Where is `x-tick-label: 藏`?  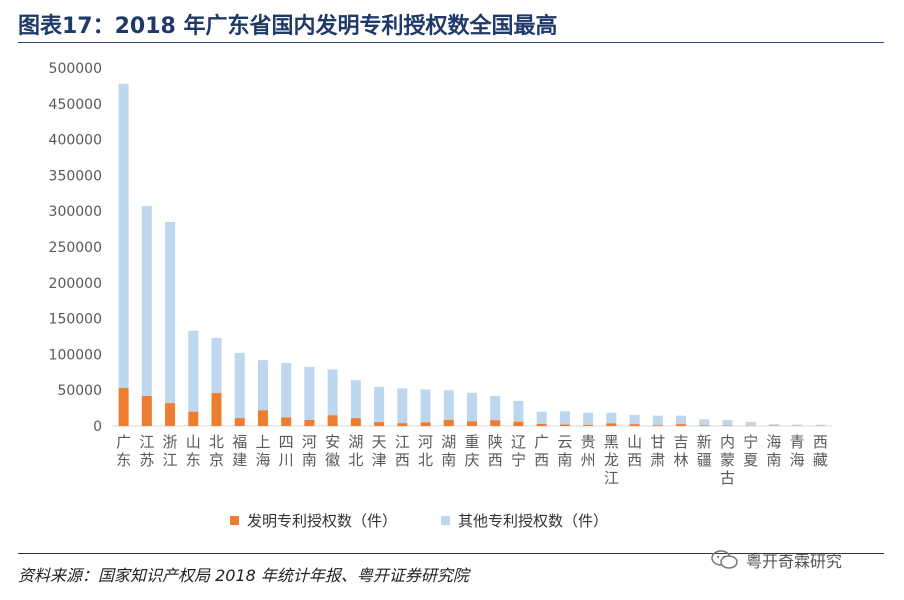
x-tick-label: 藏 is located at coordinates (820, 460).